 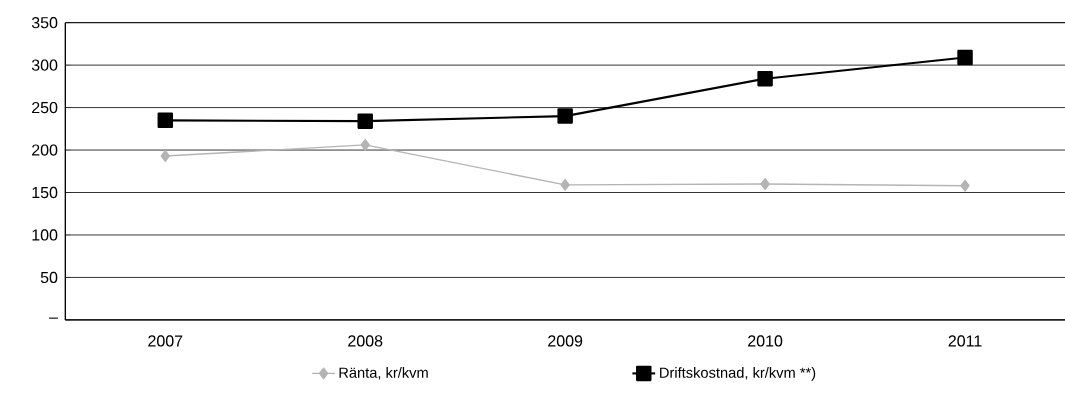 What do you see at coordinates (53, 318) in the screenshot?
I see `y-tick-label: –` at bounding box center [53, 318].